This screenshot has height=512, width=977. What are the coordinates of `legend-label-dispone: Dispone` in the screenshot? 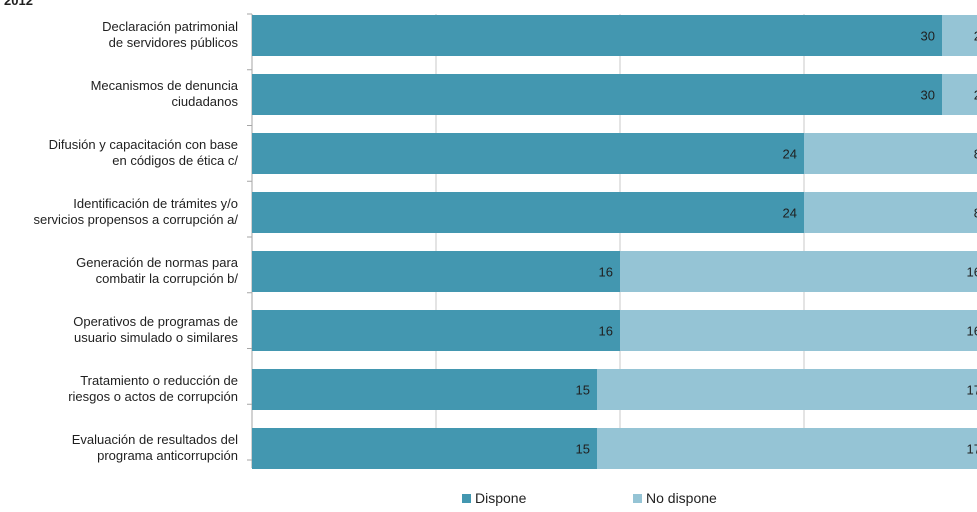 It's located at (501, 498).